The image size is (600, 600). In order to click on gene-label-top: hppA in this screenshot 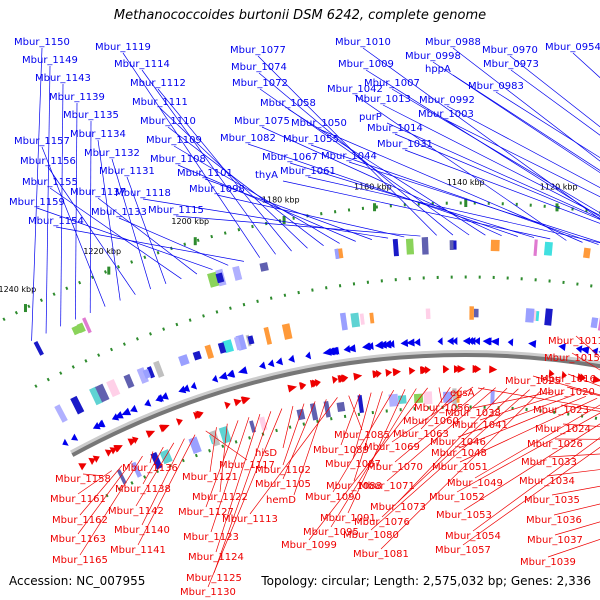, I will do `click(438, 69)`.